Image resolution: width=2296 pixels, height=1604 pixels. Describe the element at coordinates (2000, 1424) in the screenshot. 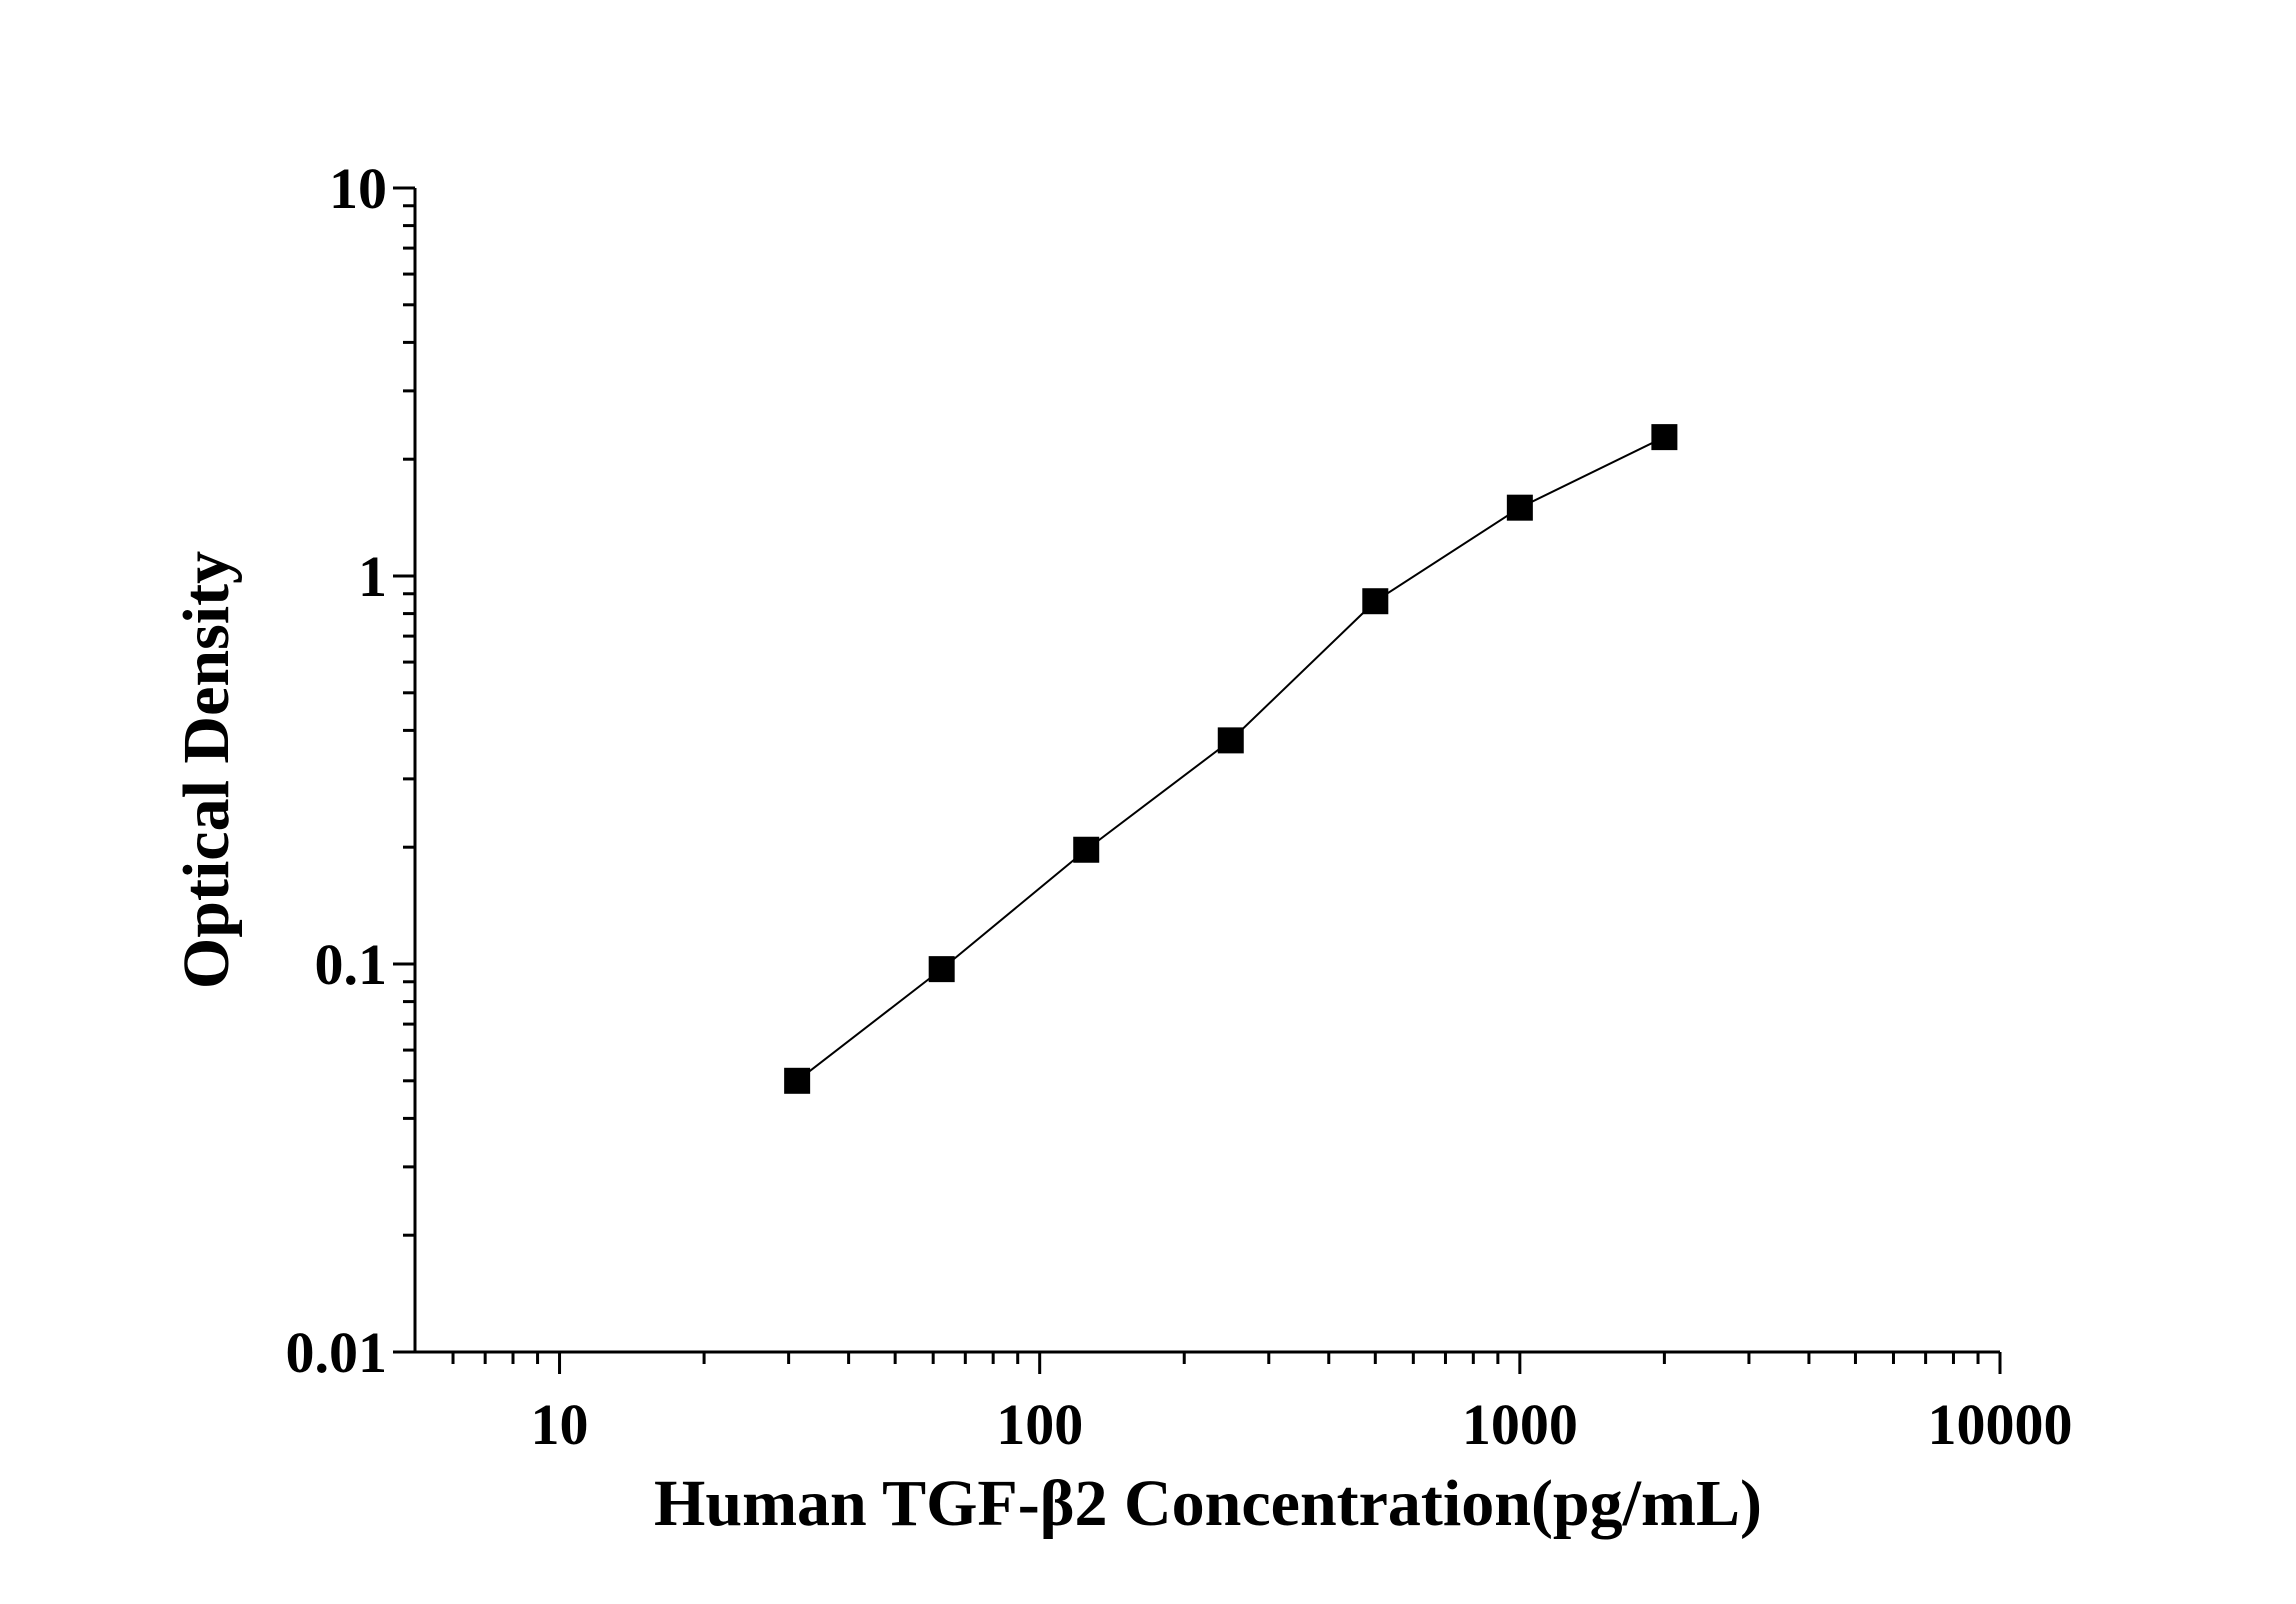

I see `x-tick-label: 10000` at that location.